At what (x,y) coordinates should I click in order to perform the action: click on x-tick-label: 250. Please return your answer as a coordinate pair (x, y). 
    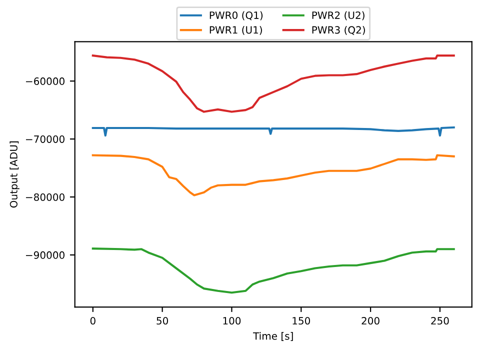
    Looking at the image, I should click on (440, 320).